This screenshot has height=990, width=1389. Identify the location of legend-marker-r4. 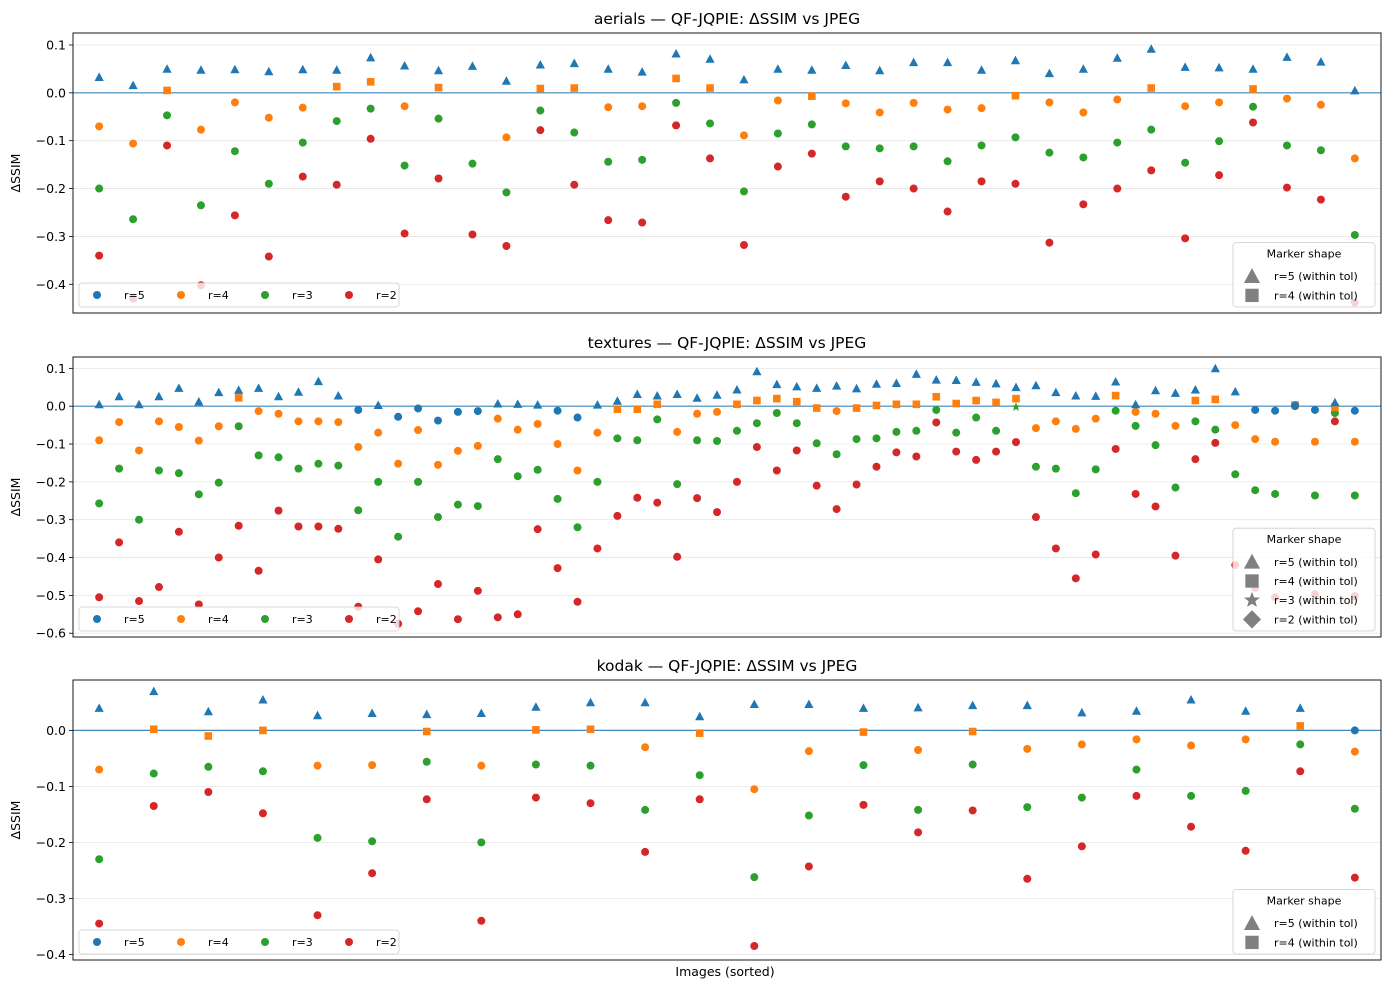
(181, 942).